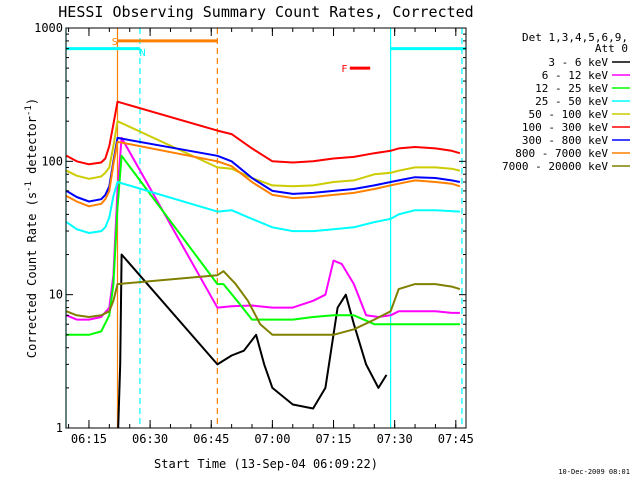 The image size is (640, 480). I want to click on x-tick-label: 07:45, so click(456, 439).